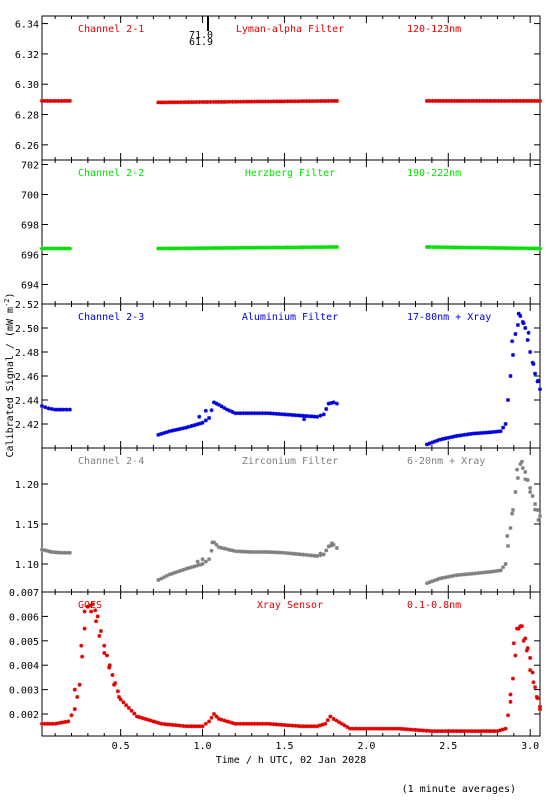 This screenshot has width=550, height=800. Describe the element at coordinates (24, 593) in the screenshot. I see `y-tick-label: 0.007` at that location.